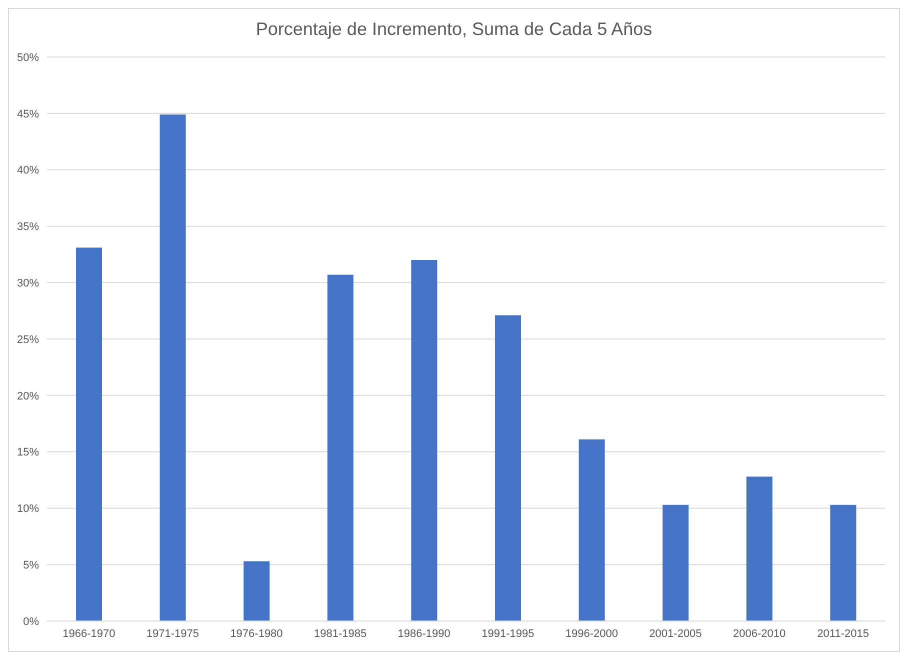  What do you see at coordinates (424, 634) in the screenshot?
I see `x-tick-label: 1986-1990` at bounding box center [424, 634].